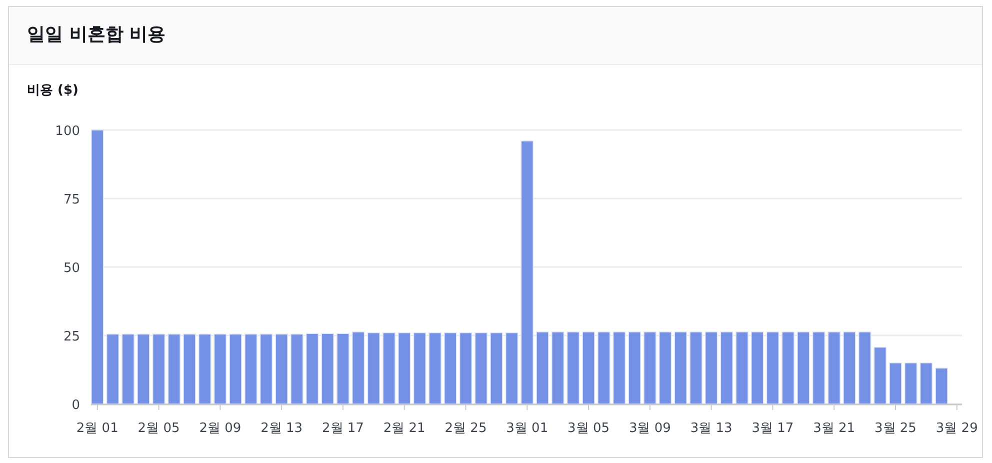  I want to click on x-tick-label: 3월 01, so click(527, 428).